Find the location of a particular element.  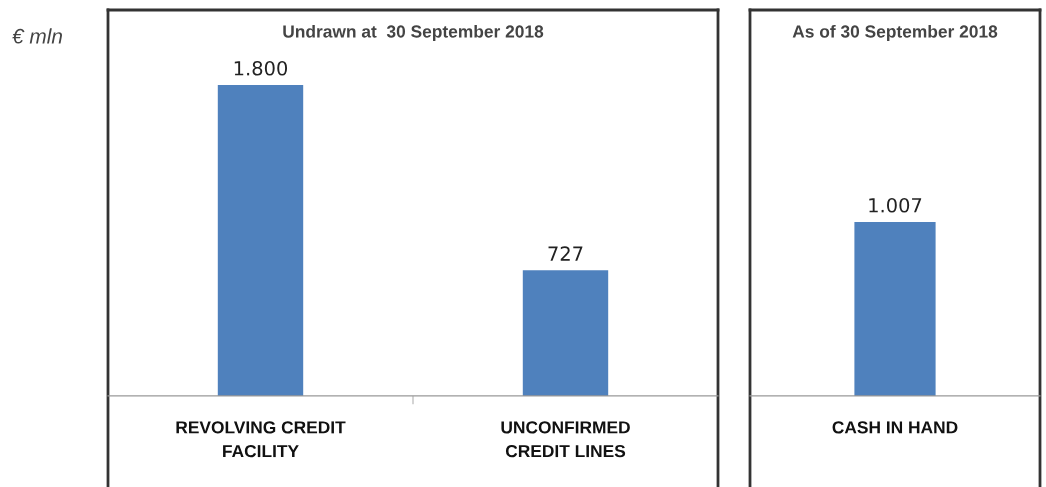

y-axis-title: € mln is located at coordinates (37, 36).